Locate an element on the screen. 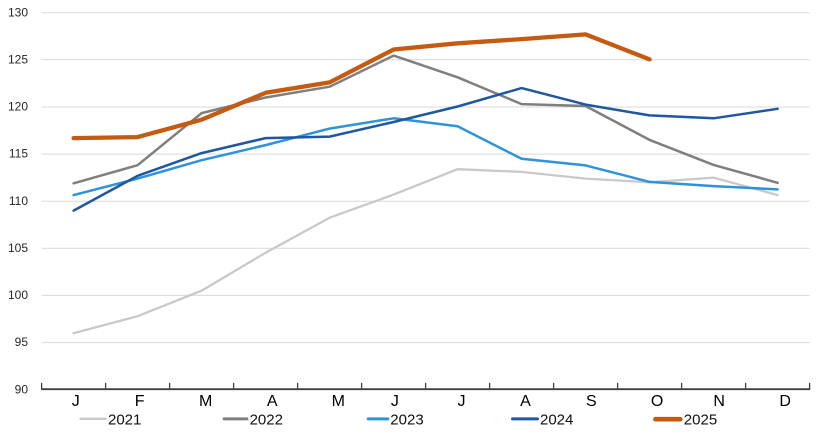  svg-text: 120 is located at coordinates (18, 107).